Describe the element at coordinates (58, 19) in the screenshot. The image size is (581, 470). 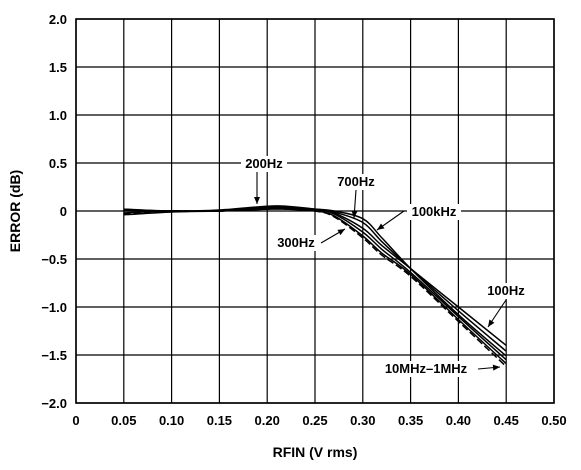
I see `y-tick-label: 2.0` at that location.